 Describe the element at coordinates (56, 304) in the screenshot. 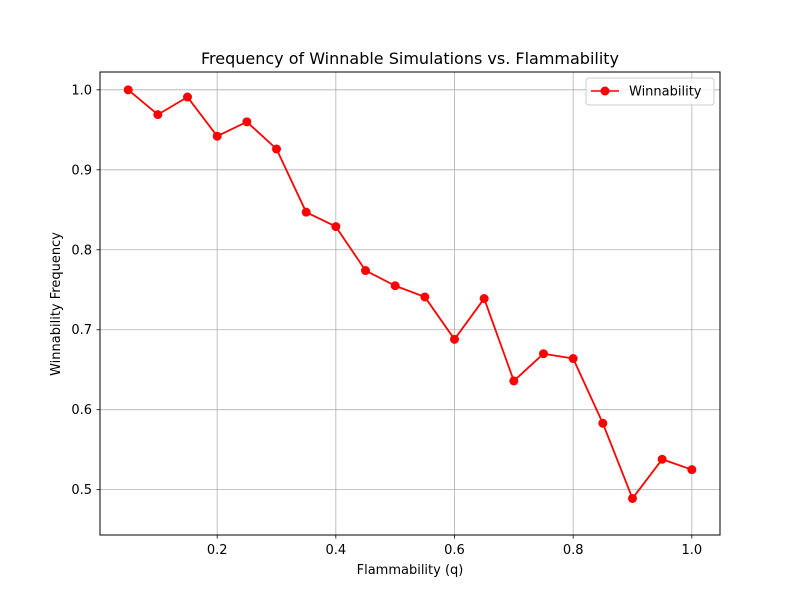

I see `y-axis-title: Winnability Frequency` at that location.